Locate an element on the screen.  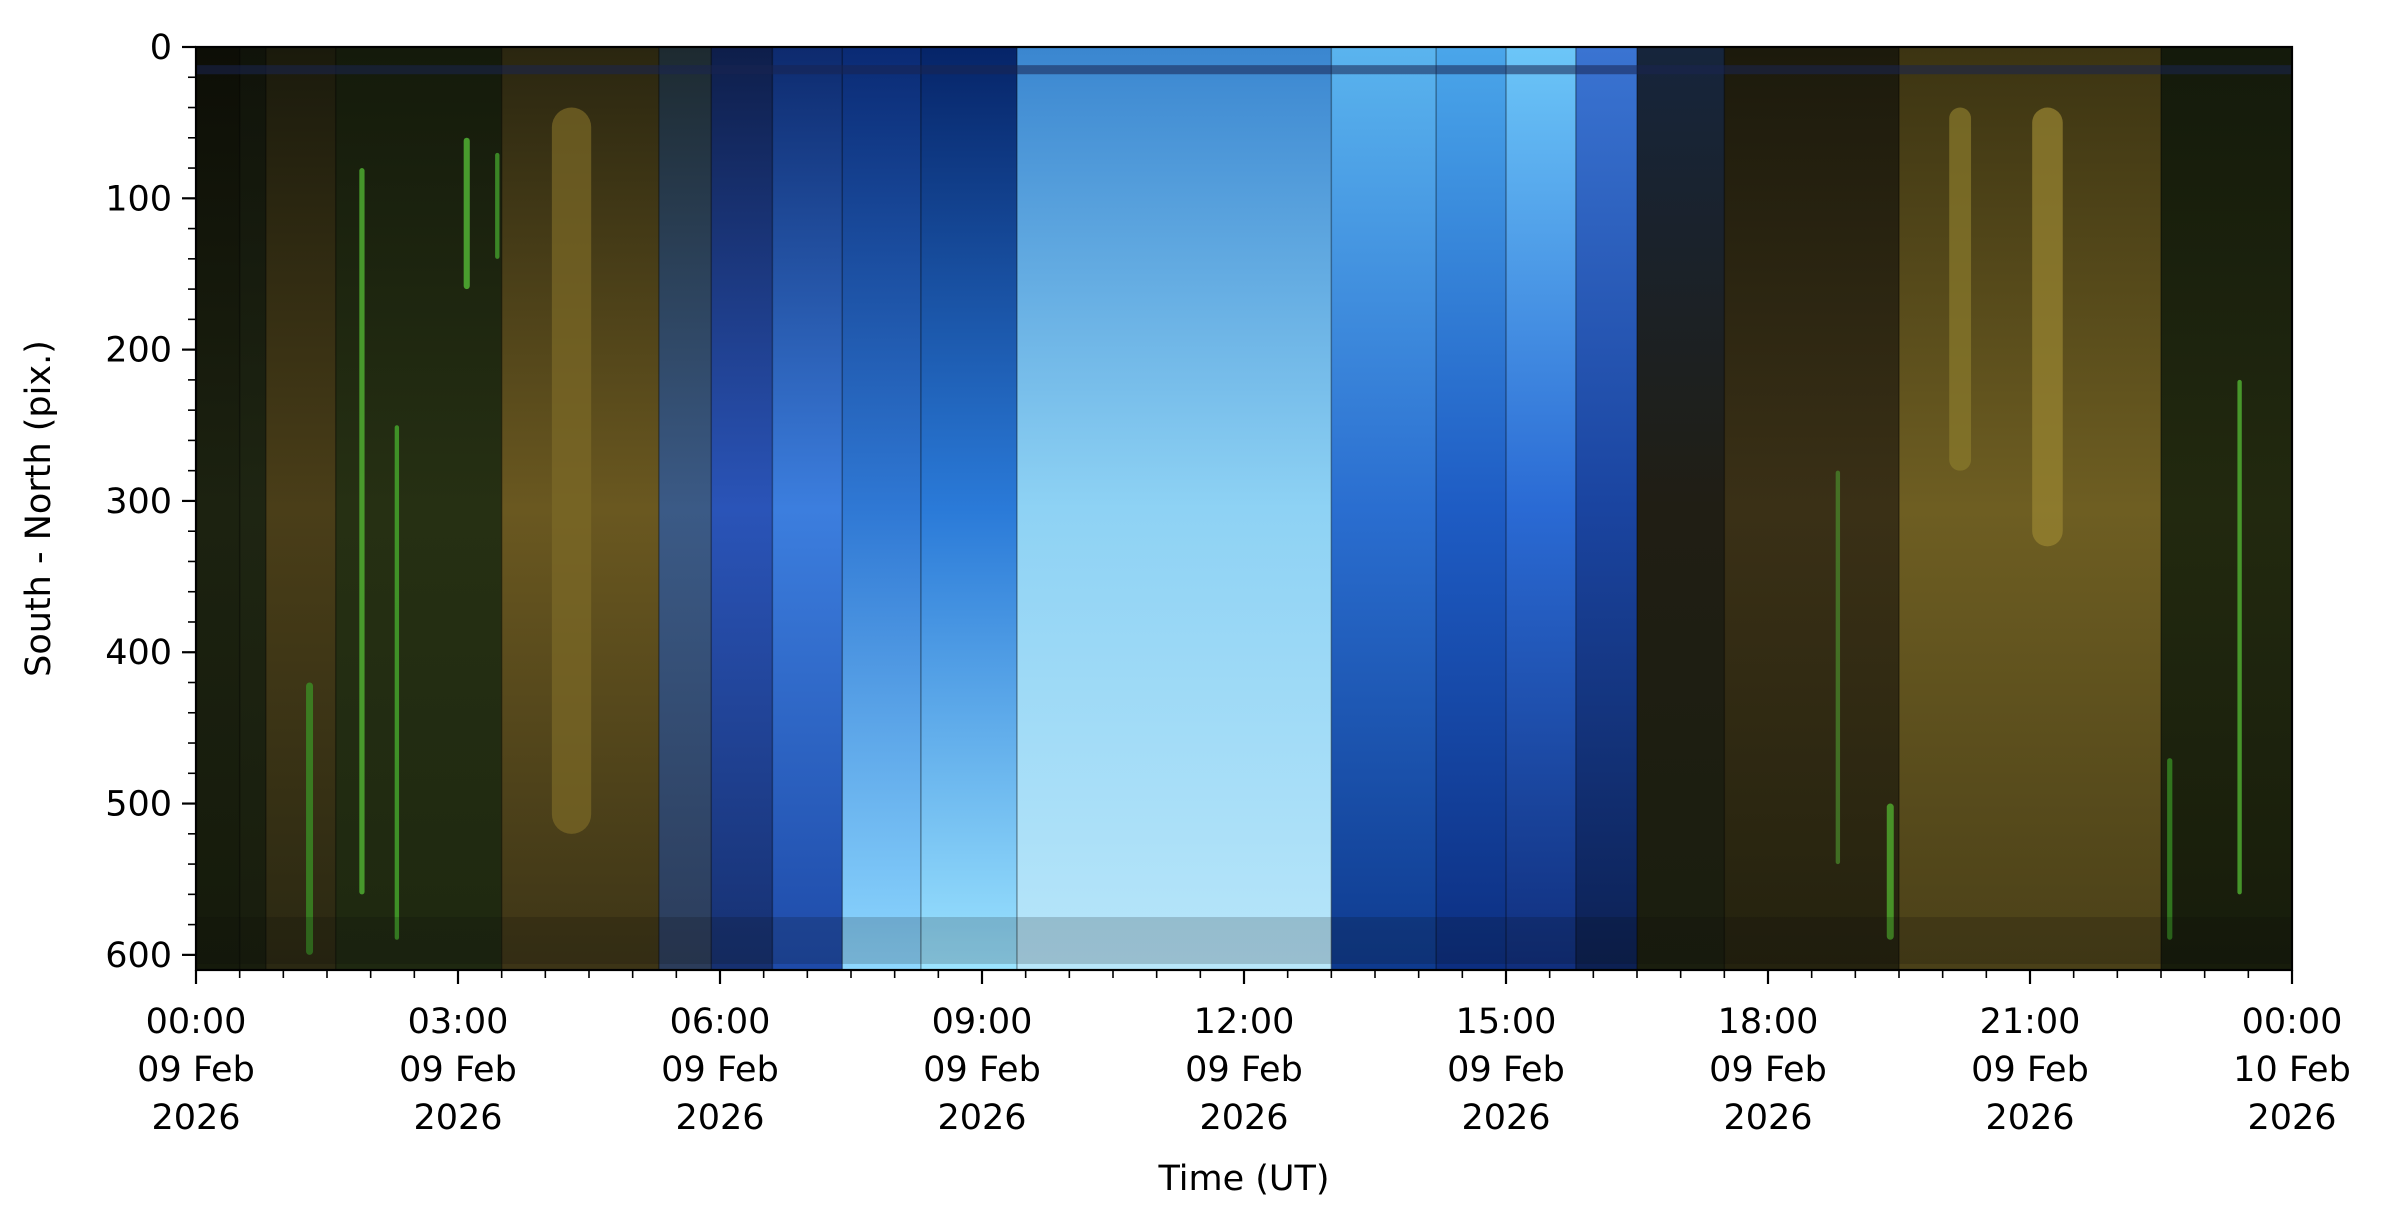
y-tick-label: 100 is located at coordinates (138, 199).